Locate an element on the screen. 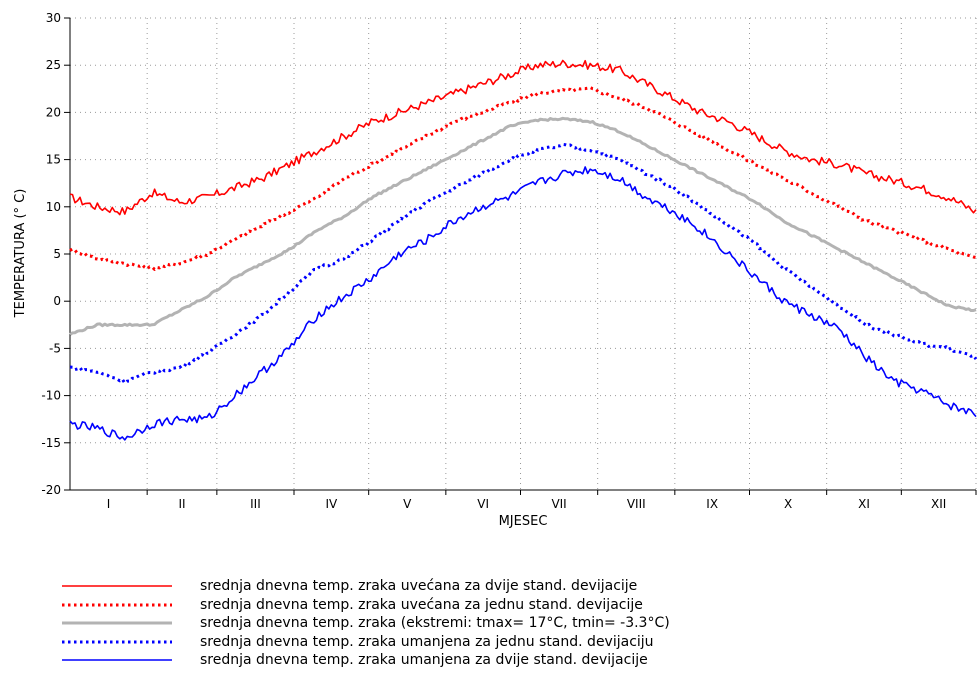  y-tick-label: 10 is located at coordinates (53, 207).